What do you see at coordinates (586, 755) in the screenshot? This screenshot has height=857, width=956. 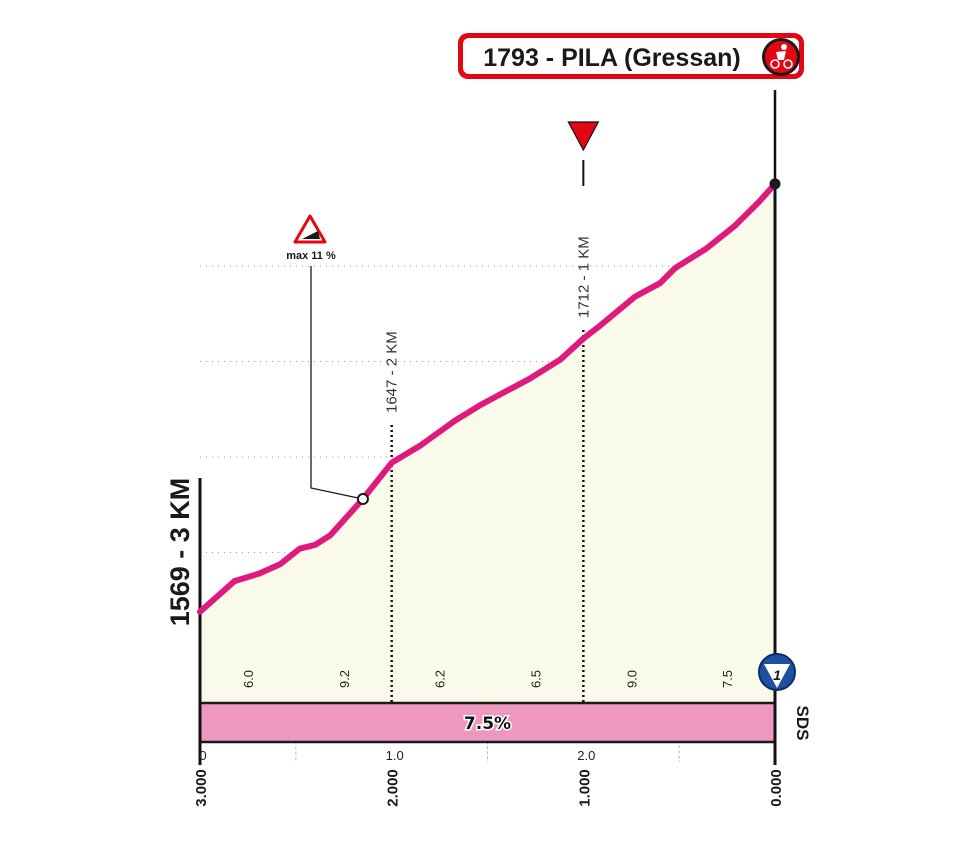 I see `x-tick-label: 2.0` at bounding box center [586, 755].